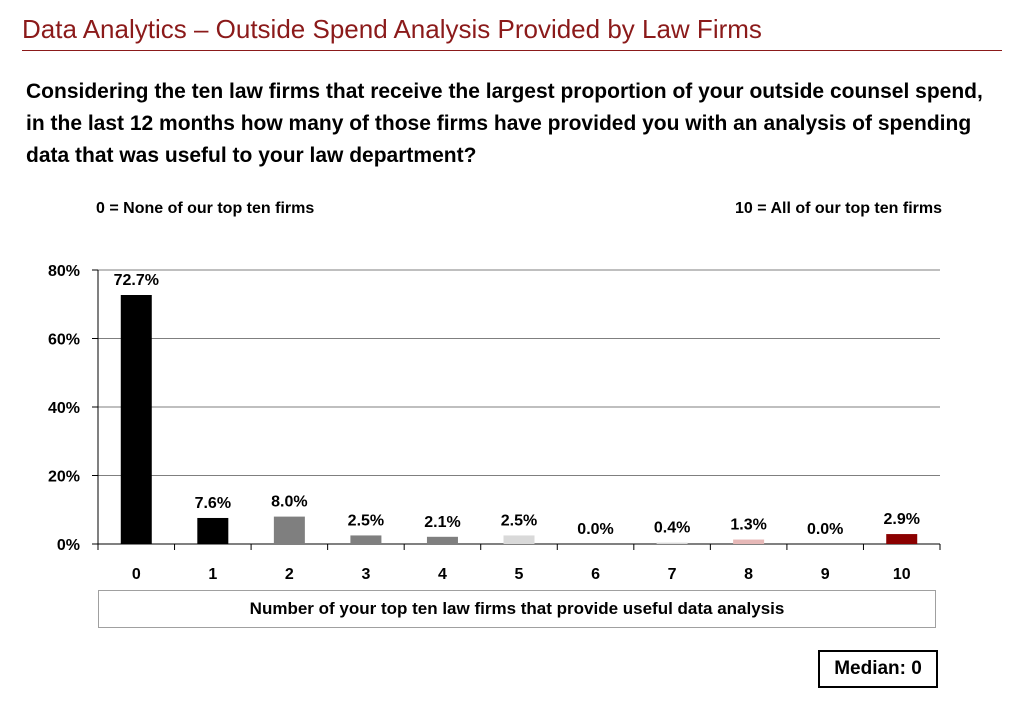  What do you see at coordinates (289, 574) in the screenshot?
I see `x-tick-label: 2` at bounding box center [289, 574].